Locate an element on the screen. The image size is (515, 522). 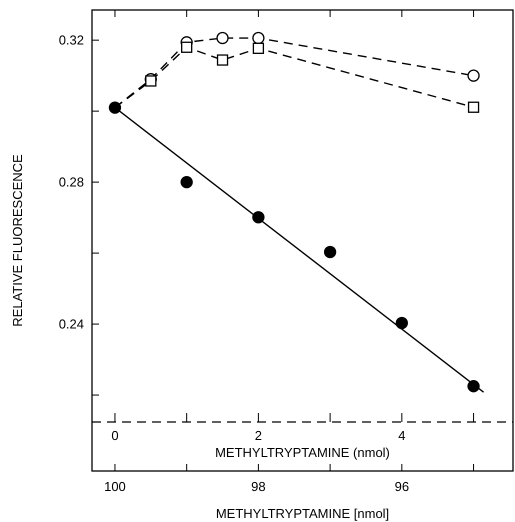
x2-axis-title: METHYLTRYPTAMINE (nmol) is located at coordinates (302, 452).